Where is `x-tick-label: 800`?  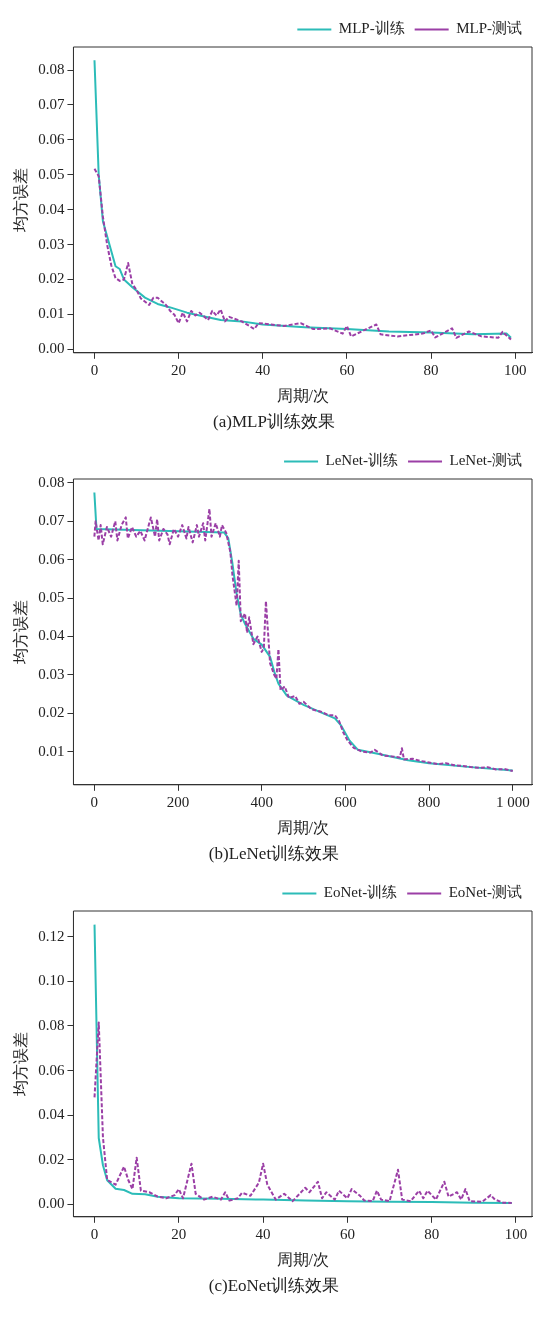 x-tick-label: 800 is located at coordinates (429, 801).